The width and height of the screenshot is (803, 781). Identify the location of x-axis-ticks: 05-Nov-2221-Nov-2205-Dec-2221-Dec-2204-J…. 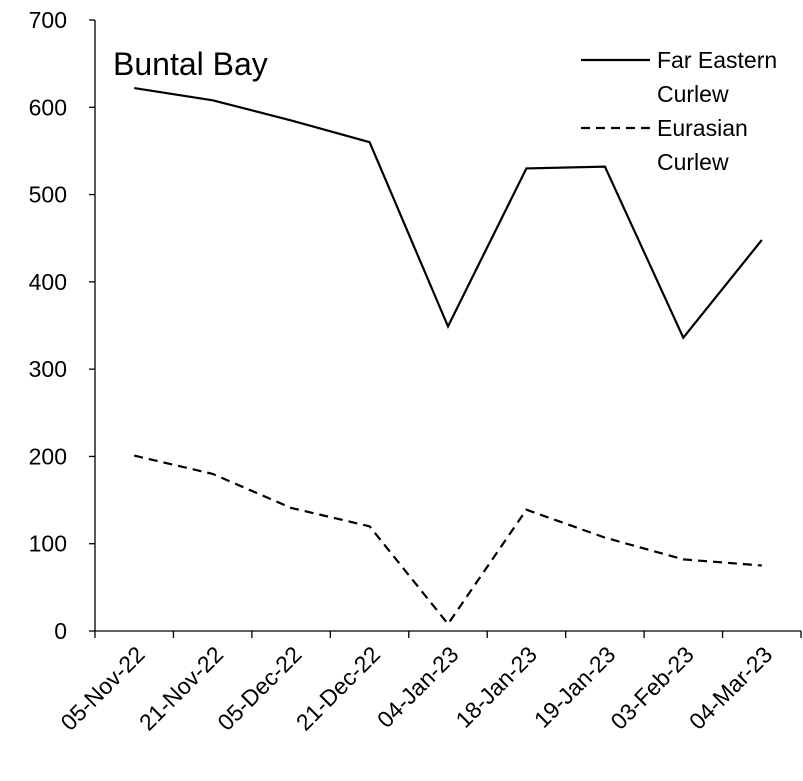
(428, 683).